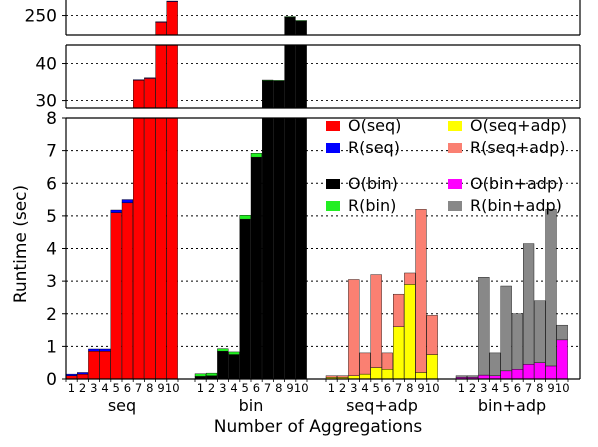 The image size is (598, 447). Describe the element at coordinates (382, 405) in the screenshot. I see `group-label: seq+adp` at that location.